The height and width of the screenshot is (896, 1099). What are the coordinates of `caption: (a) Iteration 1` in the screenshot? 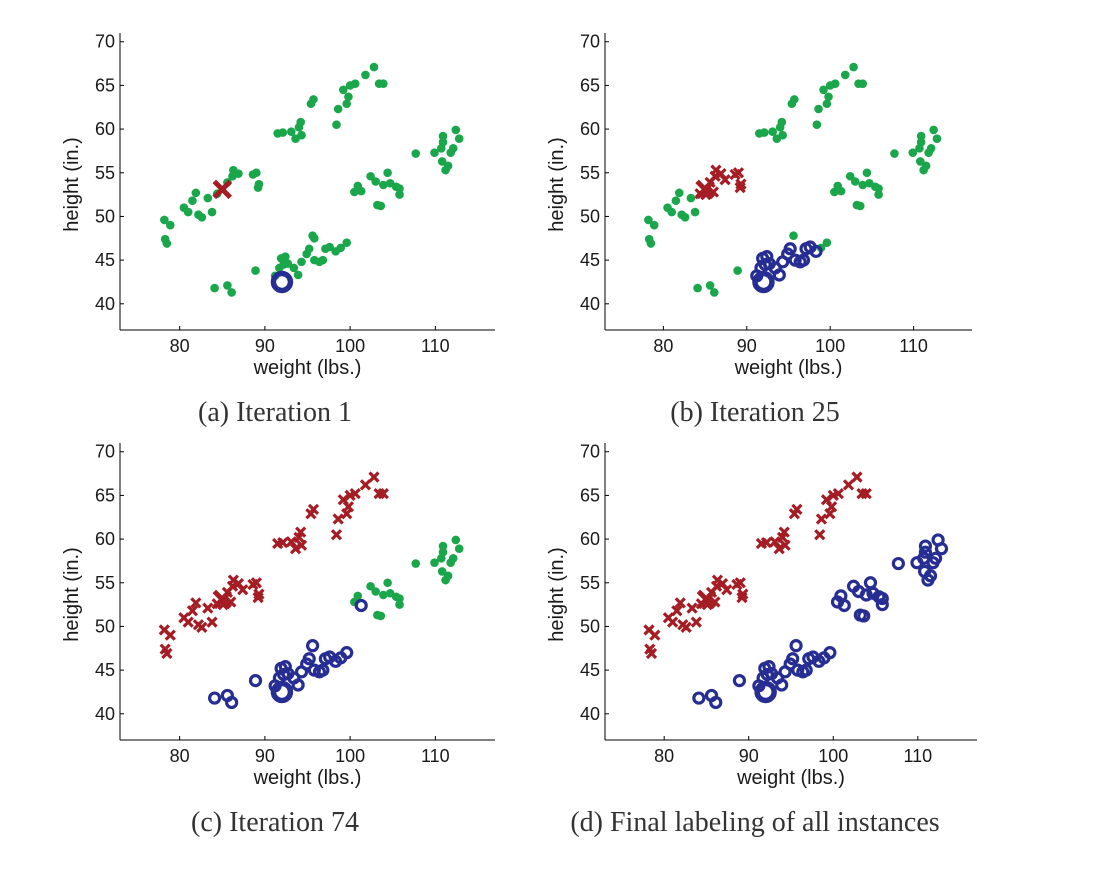 It's located at (275, 412).